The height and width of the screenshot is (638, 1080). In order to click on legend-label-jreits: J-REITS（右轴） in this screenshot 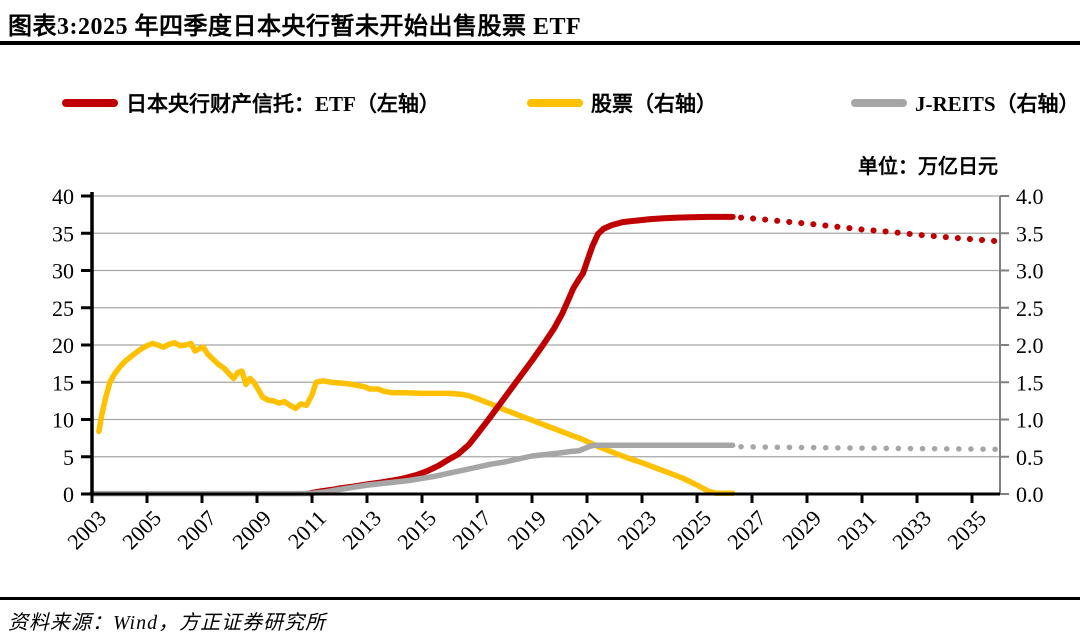, I will do `click(997, 104)`.